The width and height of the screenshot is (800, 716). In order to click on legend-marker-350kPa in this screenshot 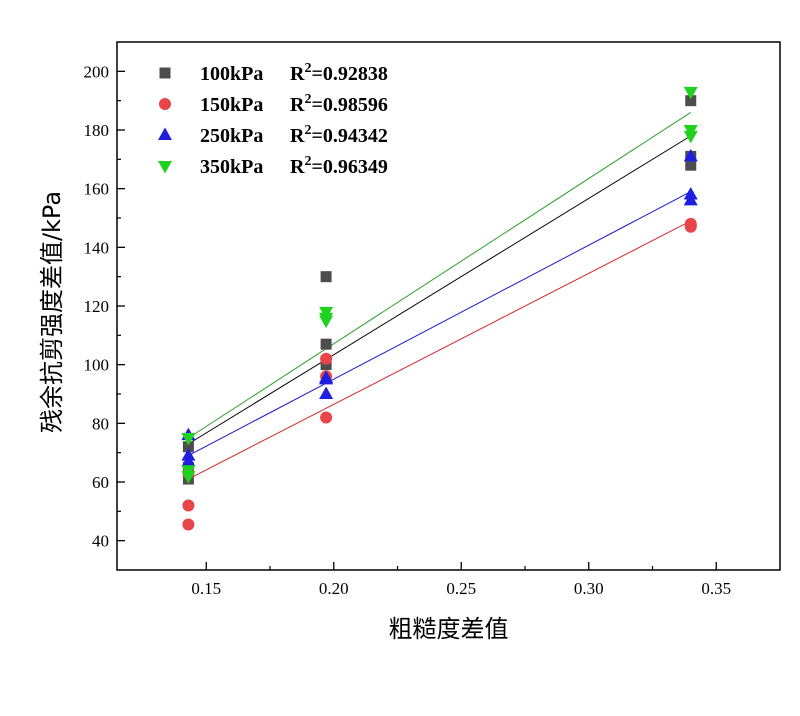, I will do `click(165, 167)`.